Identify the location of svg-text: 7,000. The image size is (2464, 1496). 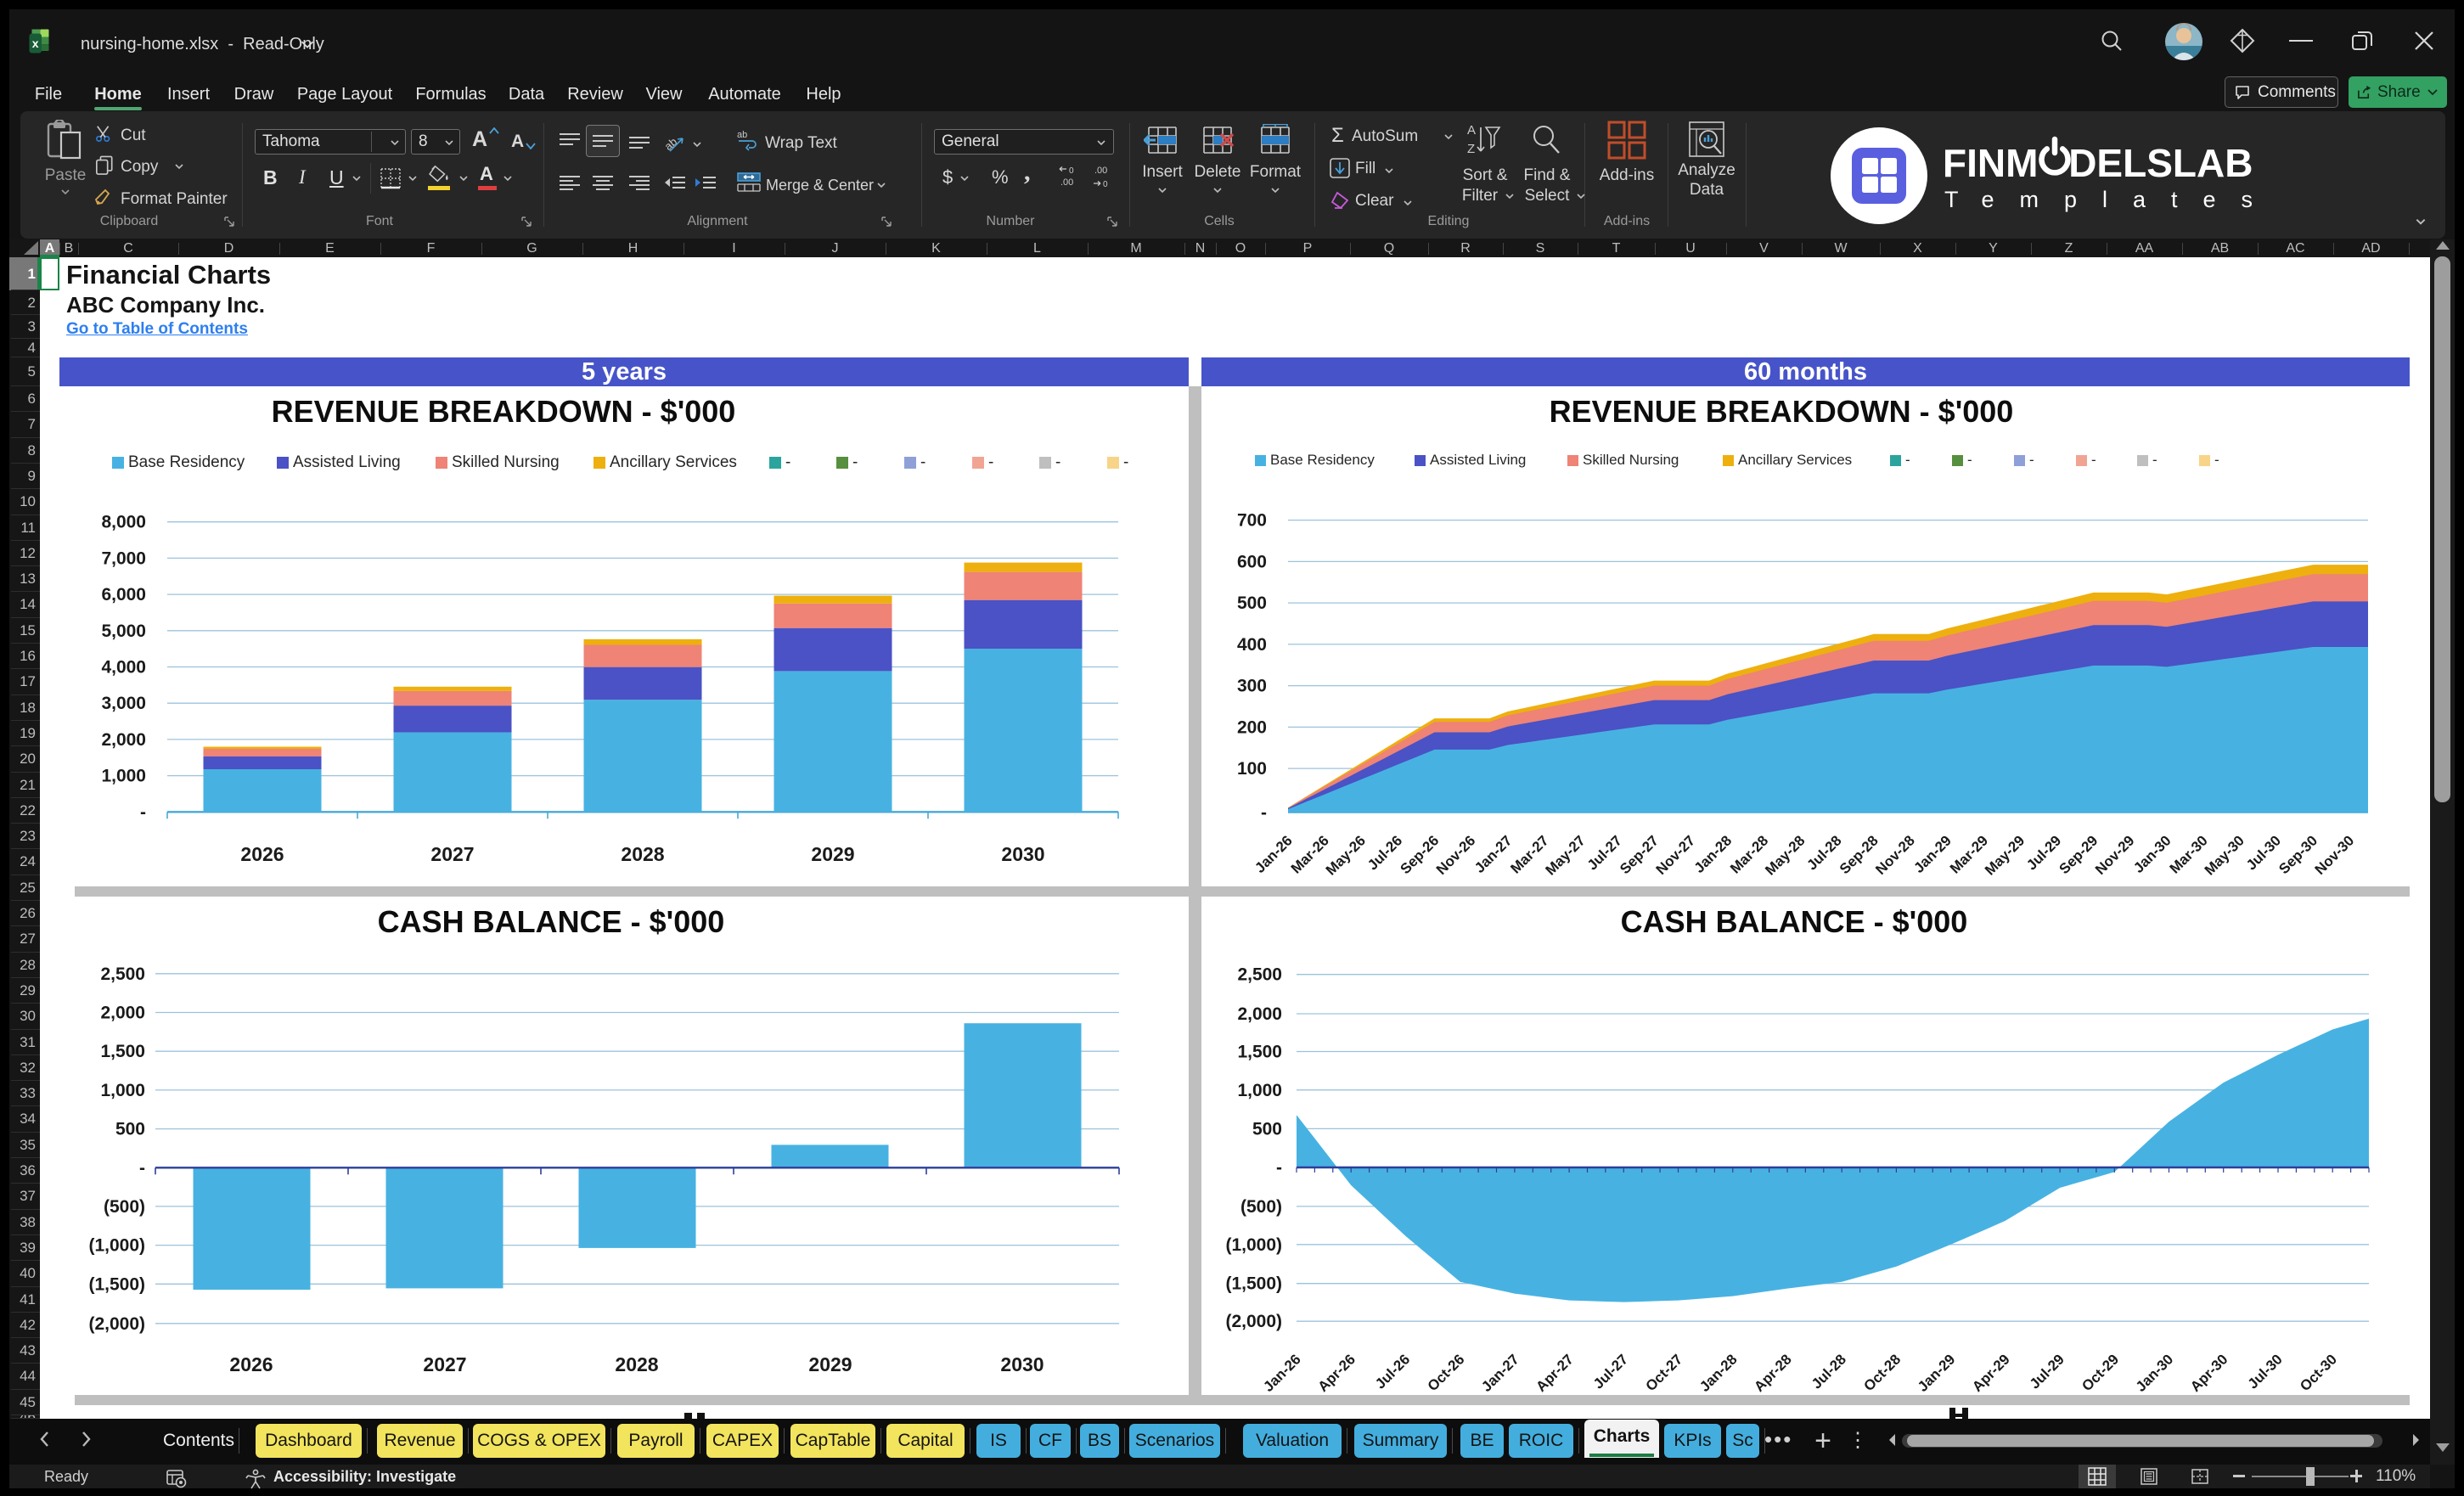
(123, 558).